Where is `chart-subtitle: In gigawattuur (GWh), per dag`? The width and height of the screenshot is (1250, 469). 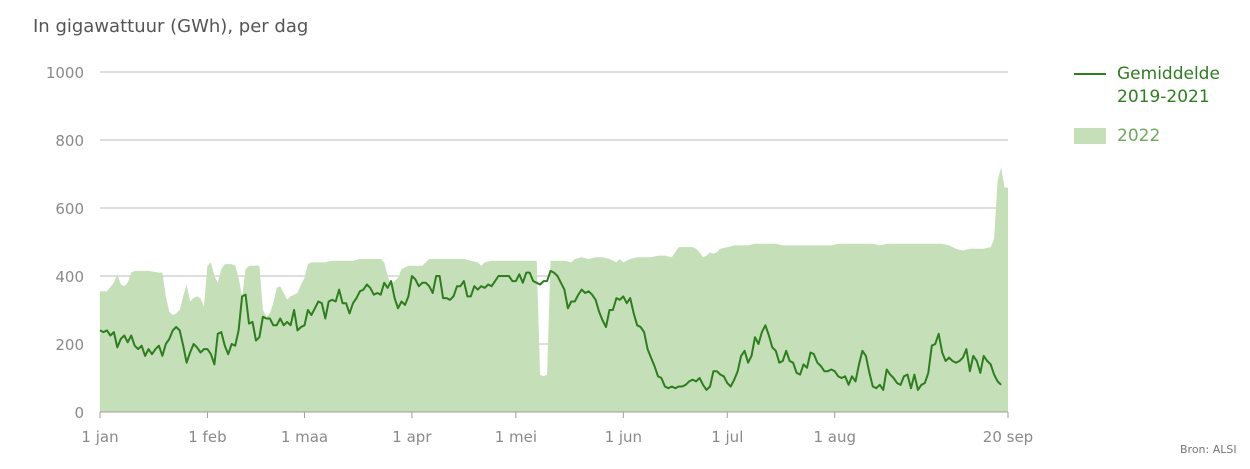
chart-subtitle: In gigawattuur (GWh), per dag is located at coordinates (171, 26).